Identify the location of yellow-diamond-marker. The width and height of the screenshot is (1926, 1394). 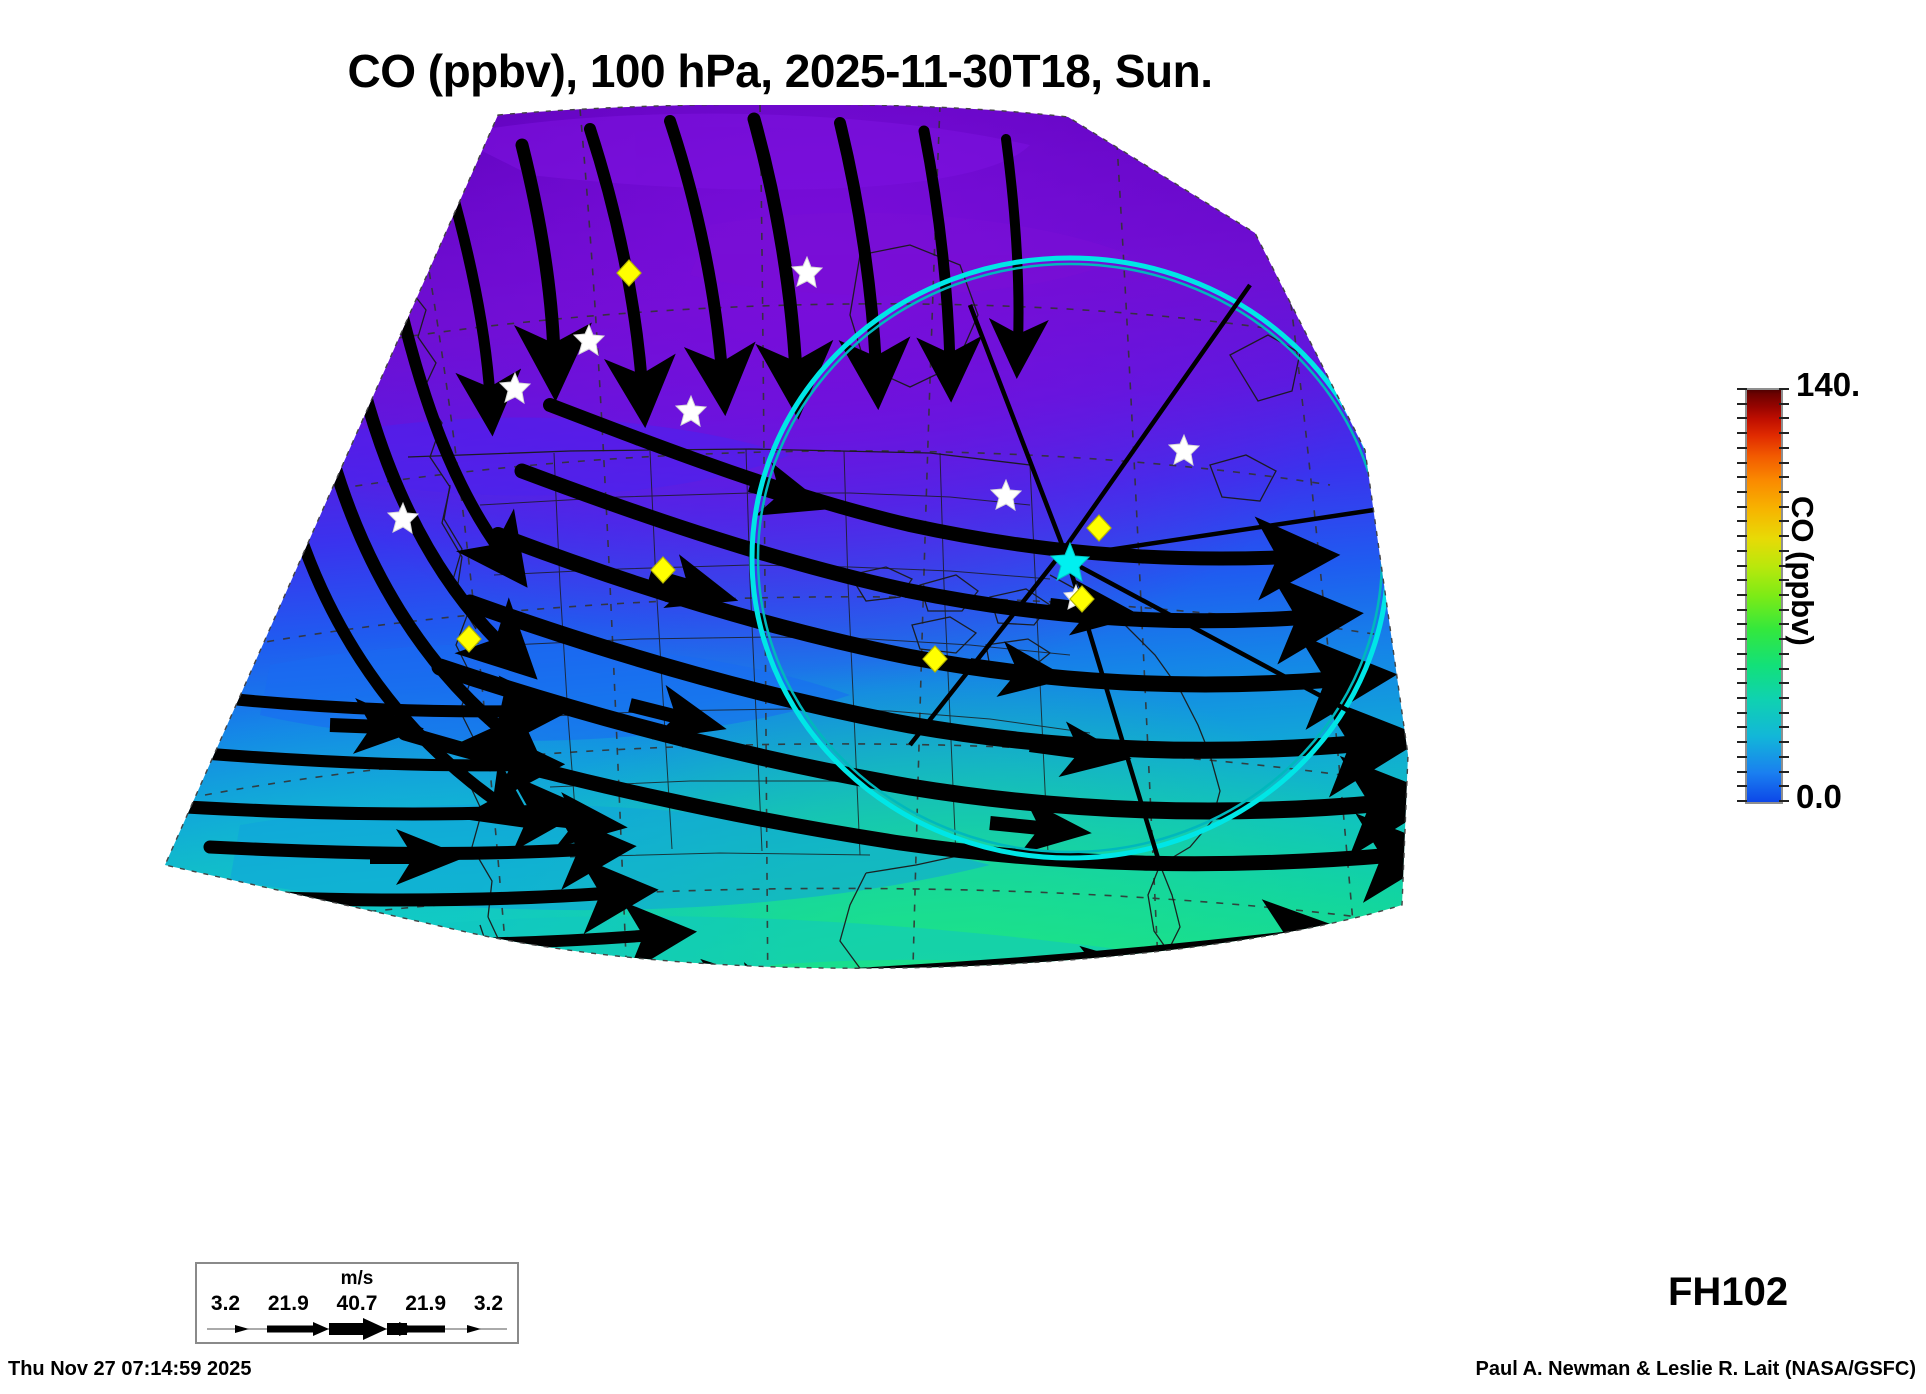
(784, 466).